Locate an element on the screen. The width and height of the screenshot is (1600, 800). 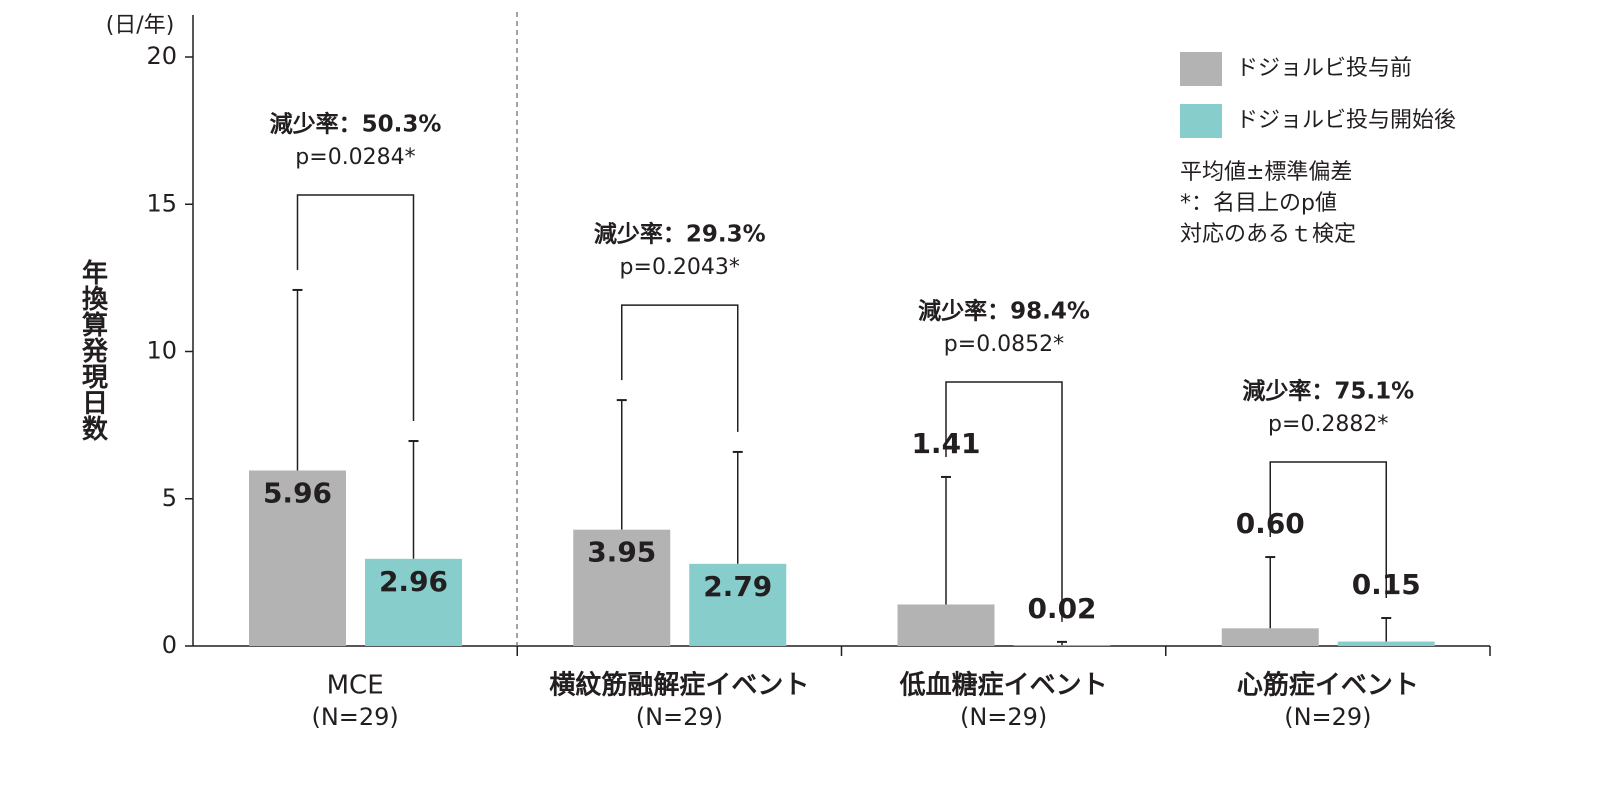
y-tick-label: 15 is located at coordinates (161, 203).